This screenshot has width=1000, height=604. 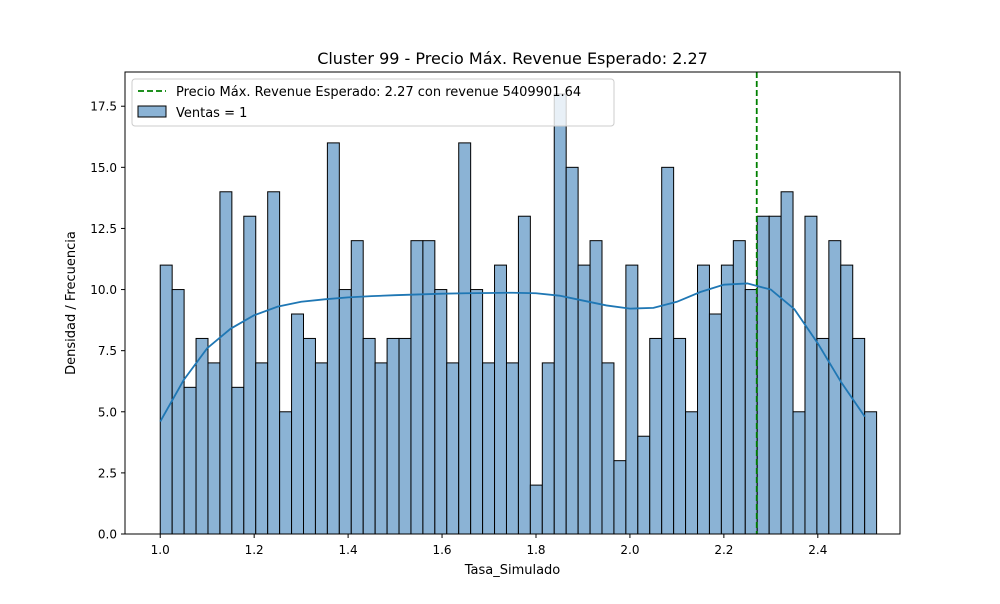 I want to click on x-tick-label: 1.6, so click(x=441, y=550).